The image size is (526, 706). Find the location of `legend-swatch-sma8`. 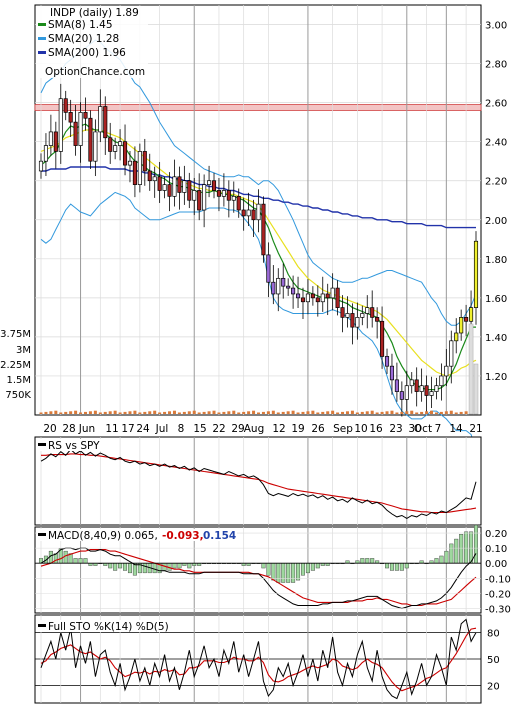

legend-swatch-sma8 is located at coordinates (42, 24).